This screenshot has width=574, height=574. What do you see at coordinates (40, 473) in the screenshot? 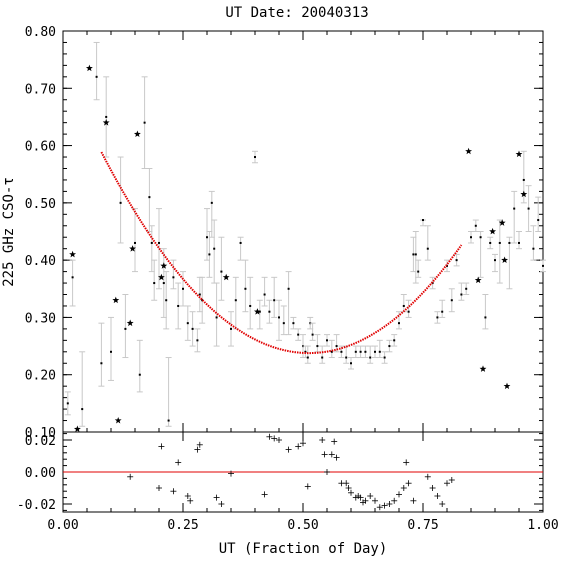
I see `residual-y-tick-label: 0.00` at bounding box center [40, 473].